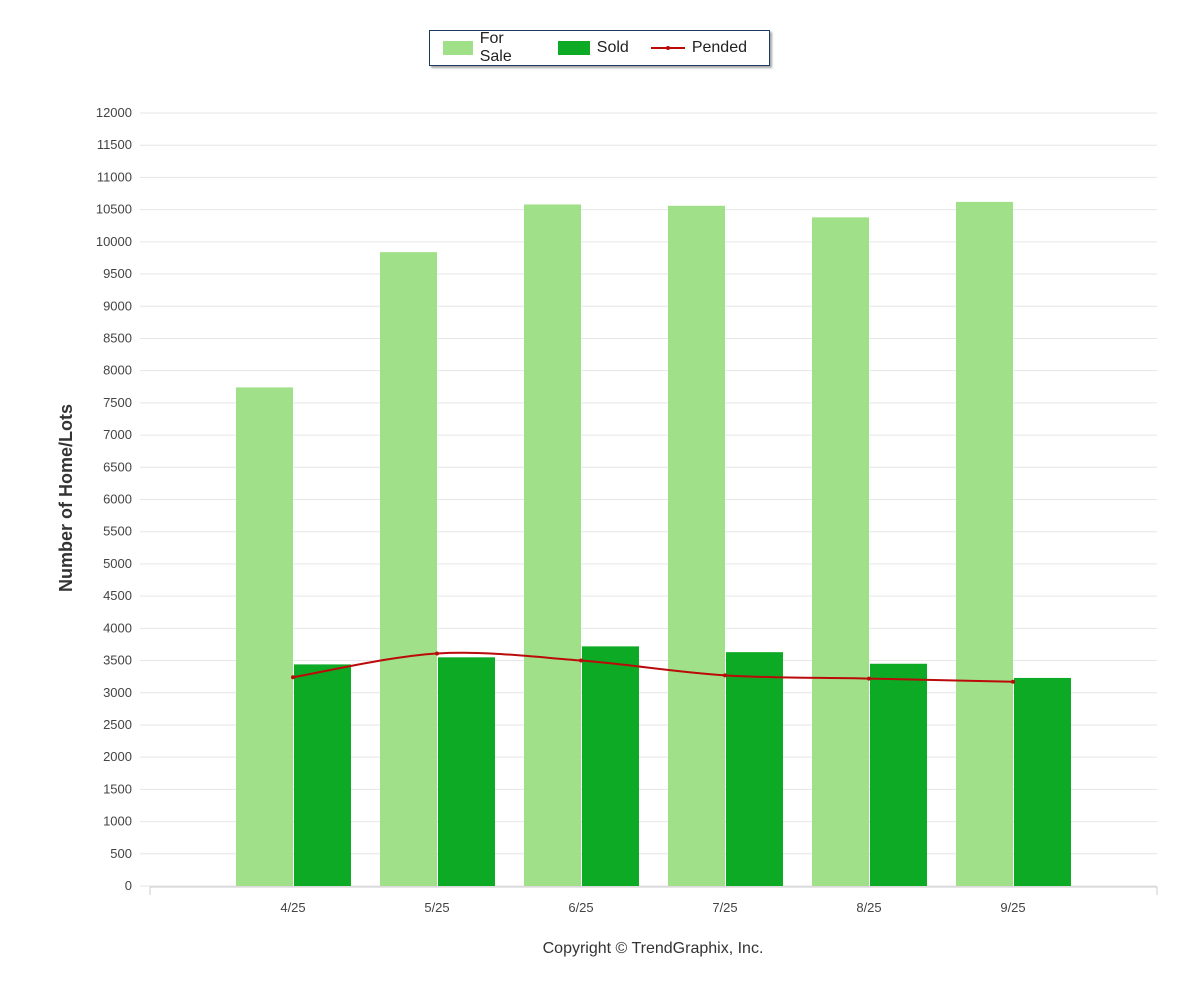  I want to click on x-tick-label: 8/25, so click(868, 907).